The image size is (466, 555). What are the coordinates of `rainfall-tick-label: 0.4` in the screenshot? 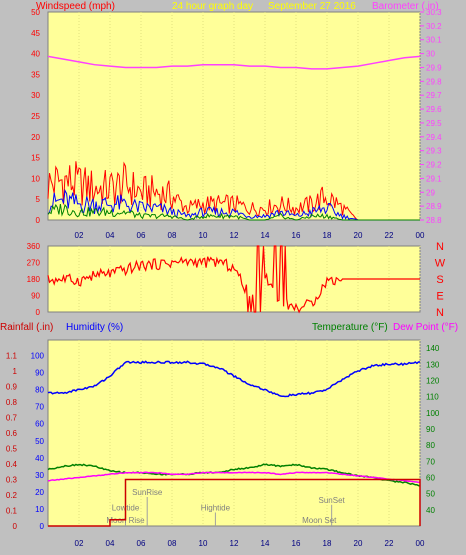 It's located at (12, 464).